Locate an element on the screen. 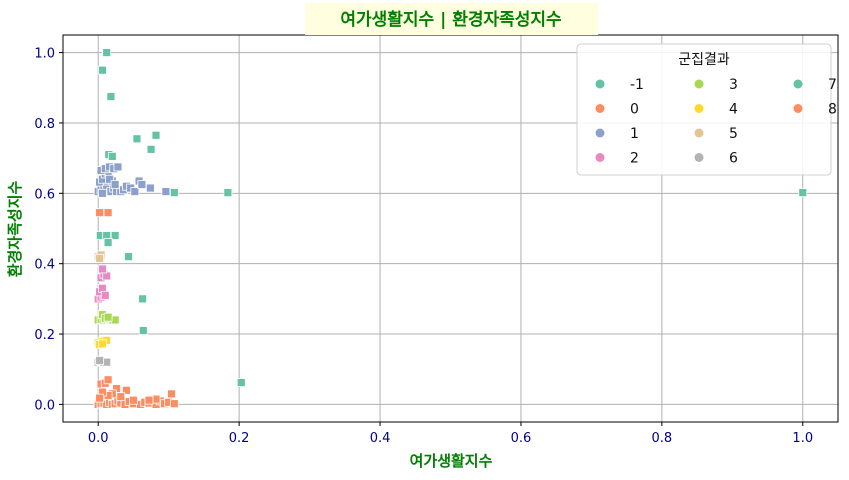  legend-entries: -1 0 1 2 3 4 5 6 7 8 is located at coordinates (716, 122).